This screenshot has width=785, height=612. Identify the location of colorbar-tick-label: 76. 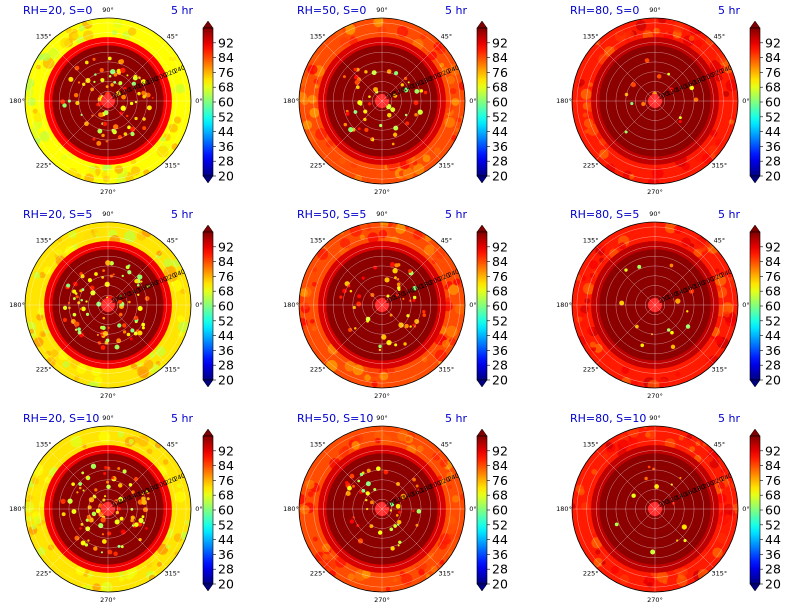
(773, 72).